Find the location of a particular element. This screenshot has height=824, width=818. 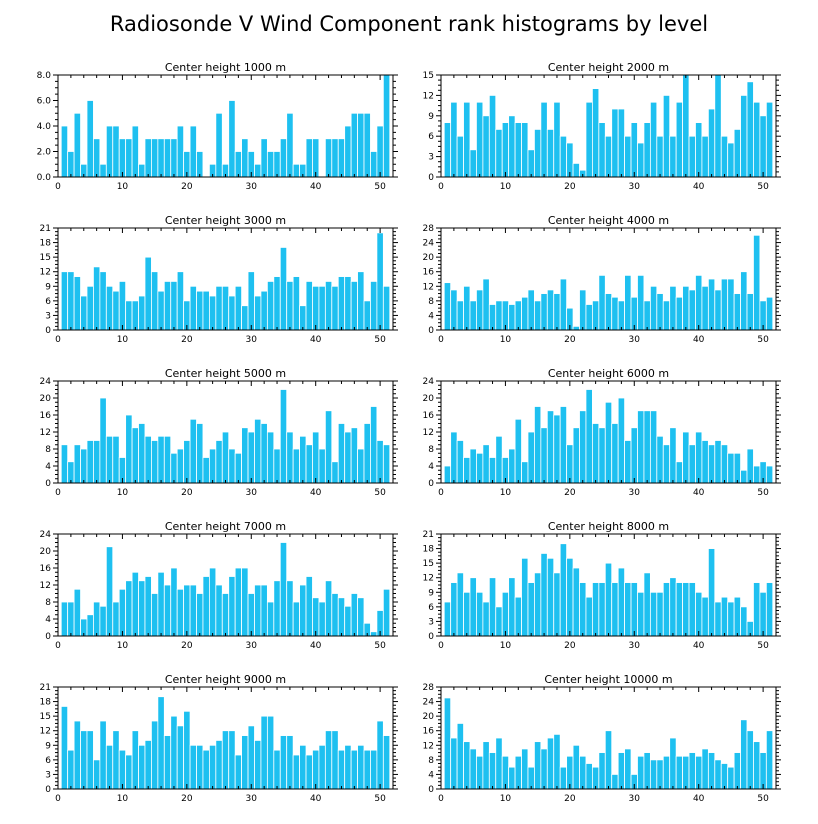

panel-title: Center height 4000 m is located at coordinates (608, 220).